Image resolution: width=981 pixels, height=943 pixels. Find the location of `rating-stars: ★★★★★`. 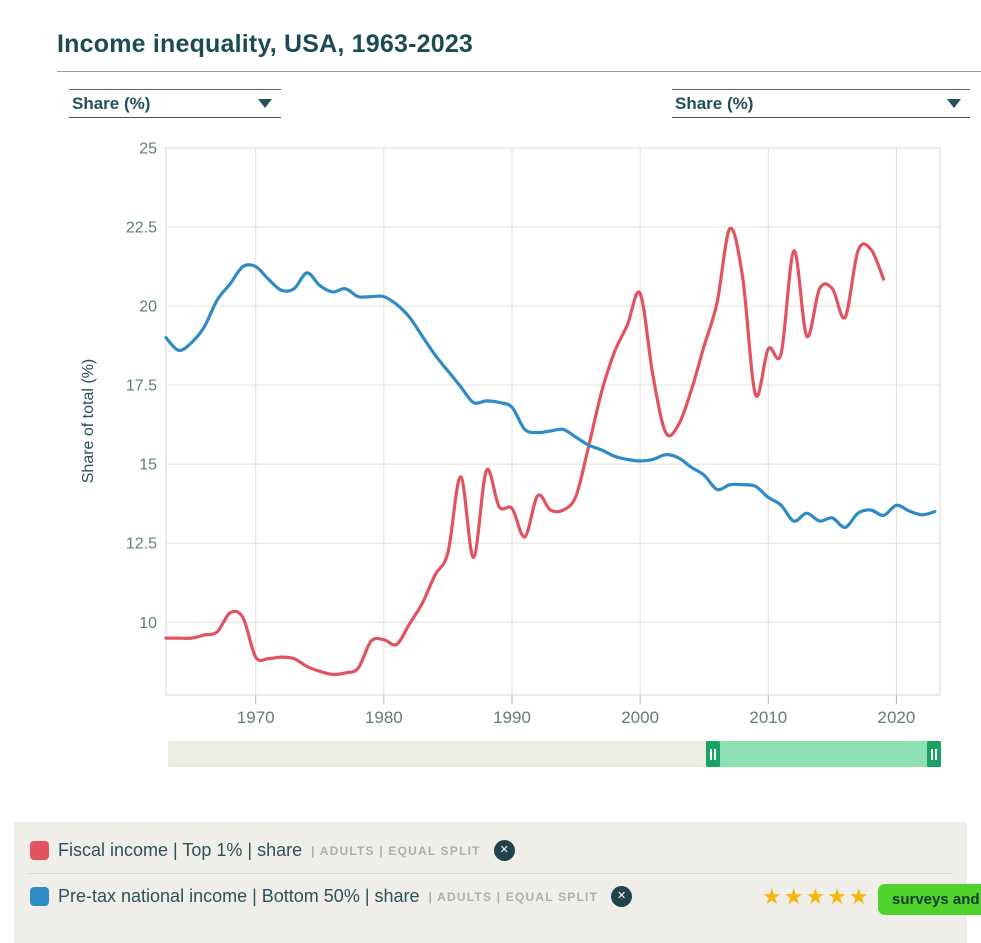

rating-stars: ★★★★★ is located at coordinates (816, 896).